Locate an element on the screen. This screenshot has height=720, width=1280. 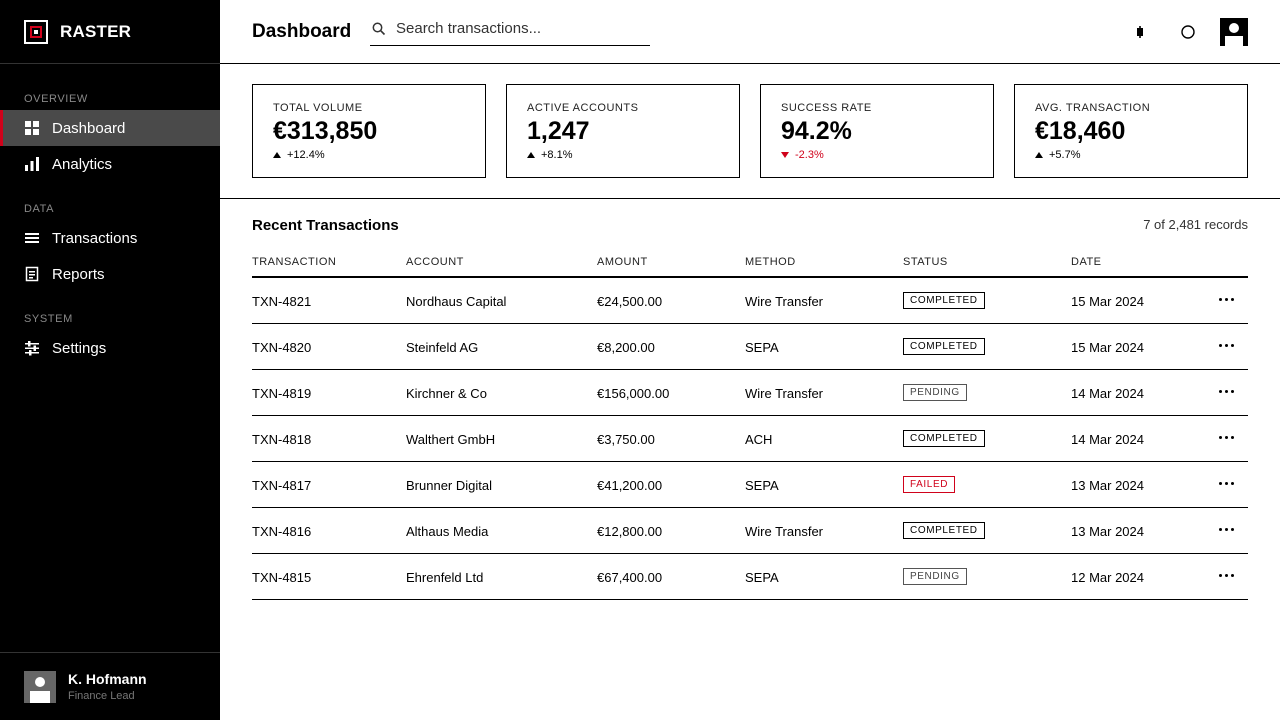
search-bar is located at coordinates (510, 29).